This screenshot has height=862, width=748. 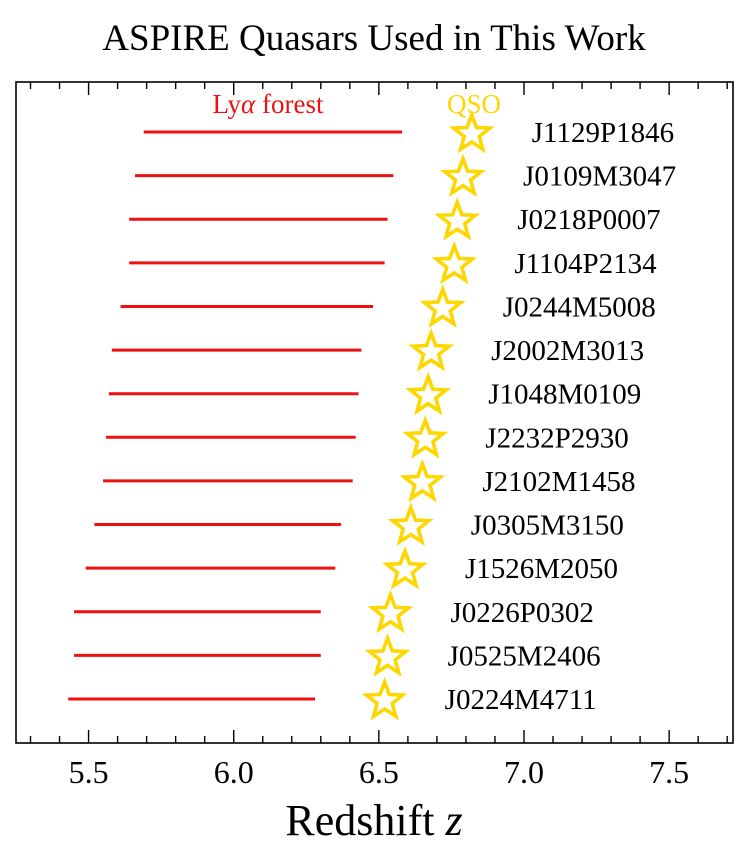 What do you see at coordinates (89, 772) in the screenshot?
I see `x-tick-label: 5.5` at bounding box center [89, 772].